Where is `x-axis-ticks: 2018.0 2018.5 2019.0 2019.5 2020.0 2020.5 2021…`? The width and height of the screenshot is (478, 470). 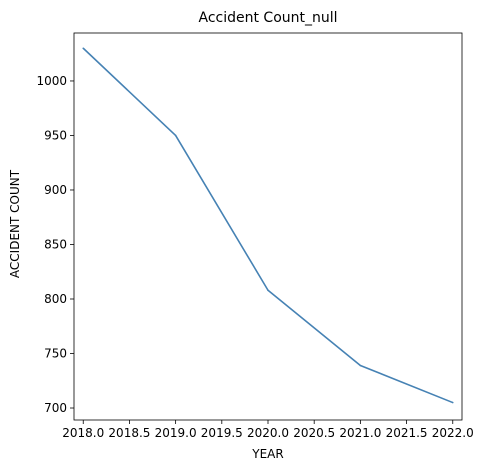
x-axis-ticks: 2018.0 2018.5 2019.0 2019.5 2020.0 2020.5 2021… is located at coordinates (268, 430).